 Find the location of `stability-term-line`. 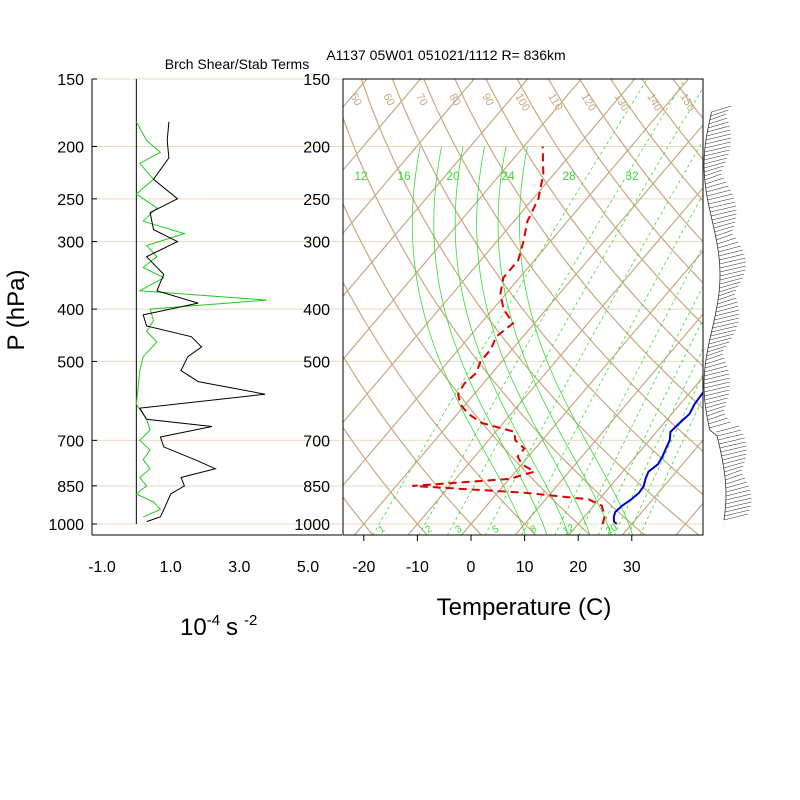

stability-term-line is located at coordinates (201, 319).